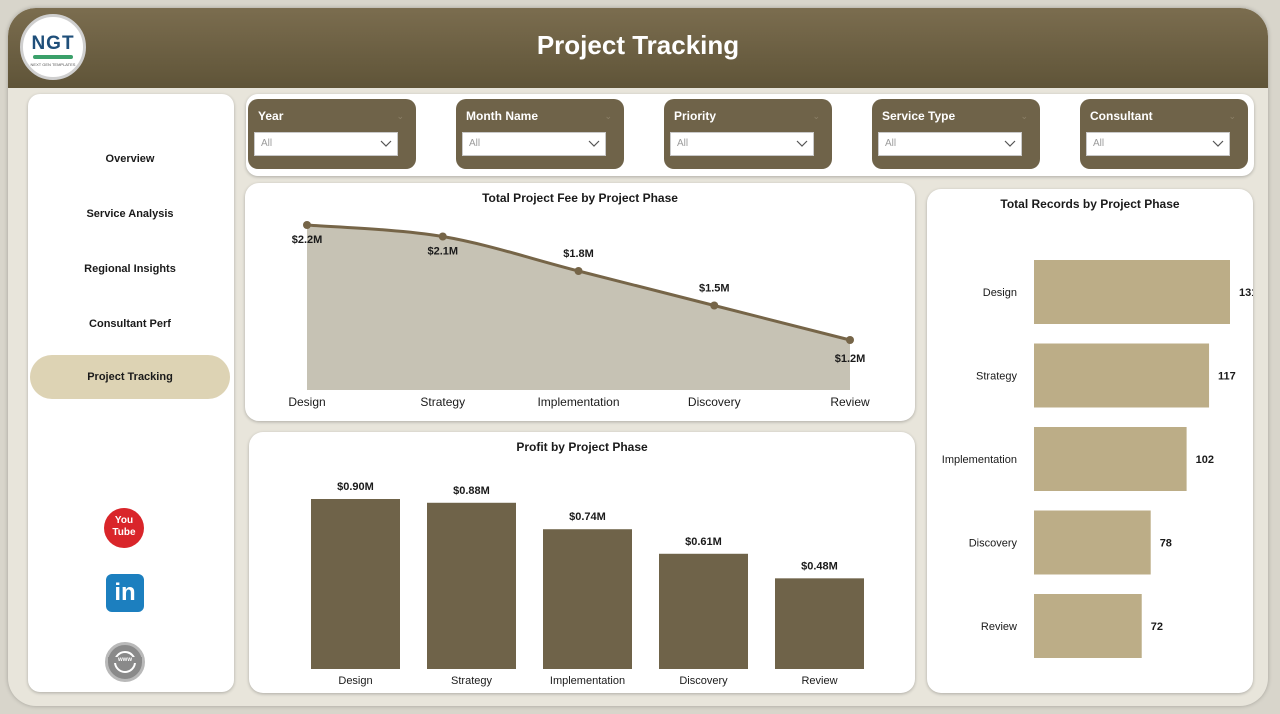  I want to click on globe-icon: www, so click(125, 662).